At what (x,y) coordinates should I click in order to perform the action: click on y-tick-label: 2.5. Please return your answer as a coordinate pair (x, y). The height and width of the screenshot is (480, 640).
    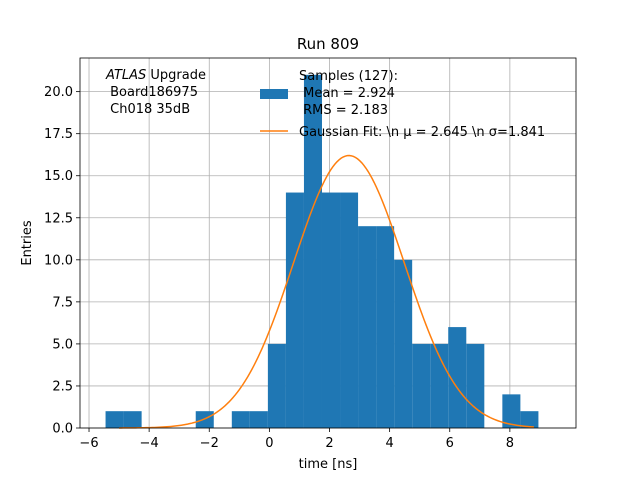
    Looking at the image, I should click on (62, 386).